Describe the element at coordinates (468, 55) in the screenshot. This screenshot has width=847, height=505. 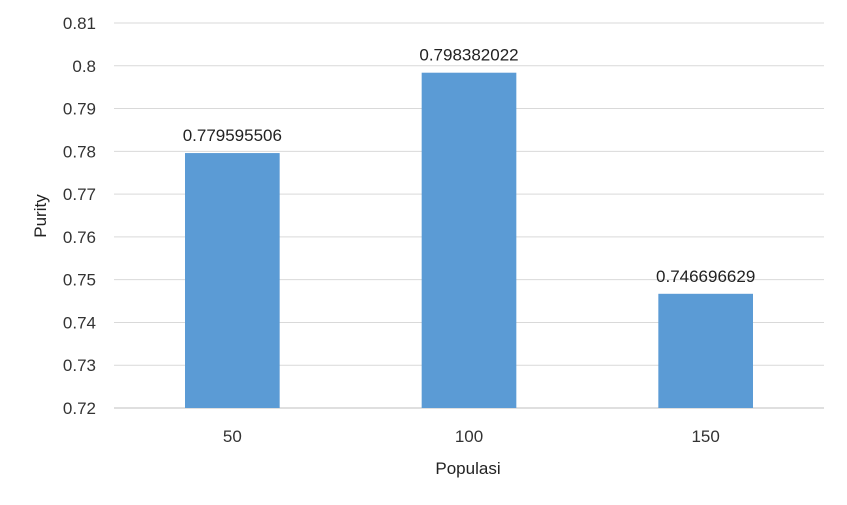
I see `data-label: 0.798382022` at that location.